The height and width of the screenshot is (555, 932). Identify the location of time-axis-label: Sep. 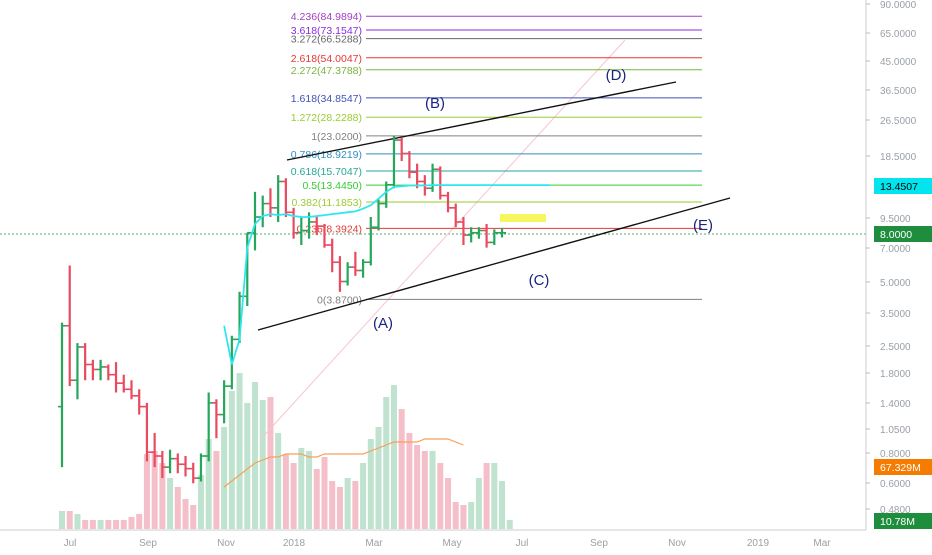
(599, 543).